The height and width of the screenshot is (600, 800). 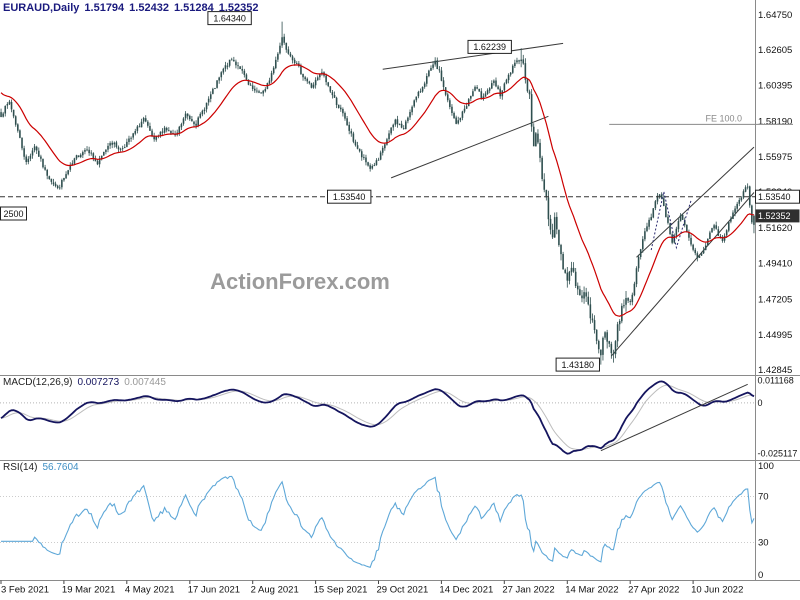 What do you see at coordinates (98, 382) in the screenshot?
I see `macd-main-value: 0.007273` at bounding box center [98, 382].